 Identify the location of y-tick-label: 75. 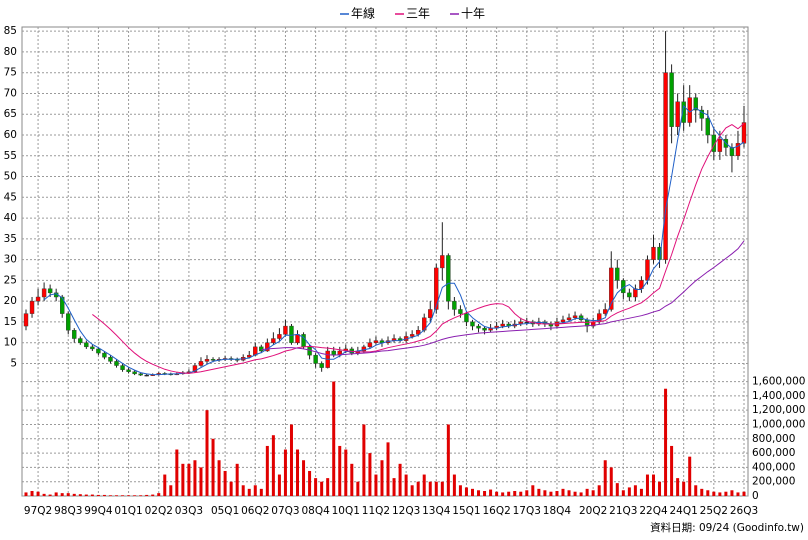
(10, 73).